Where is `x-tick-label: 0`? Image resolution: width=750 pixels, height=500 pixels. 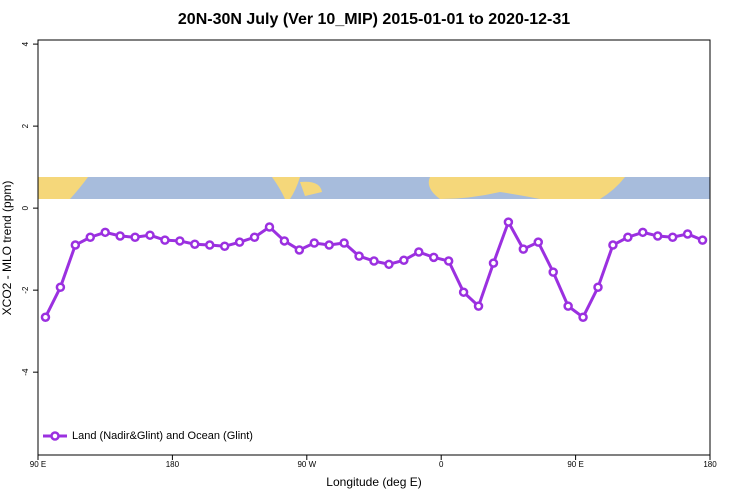
x-tick-label: 0 is located at coordinates (441, 464).